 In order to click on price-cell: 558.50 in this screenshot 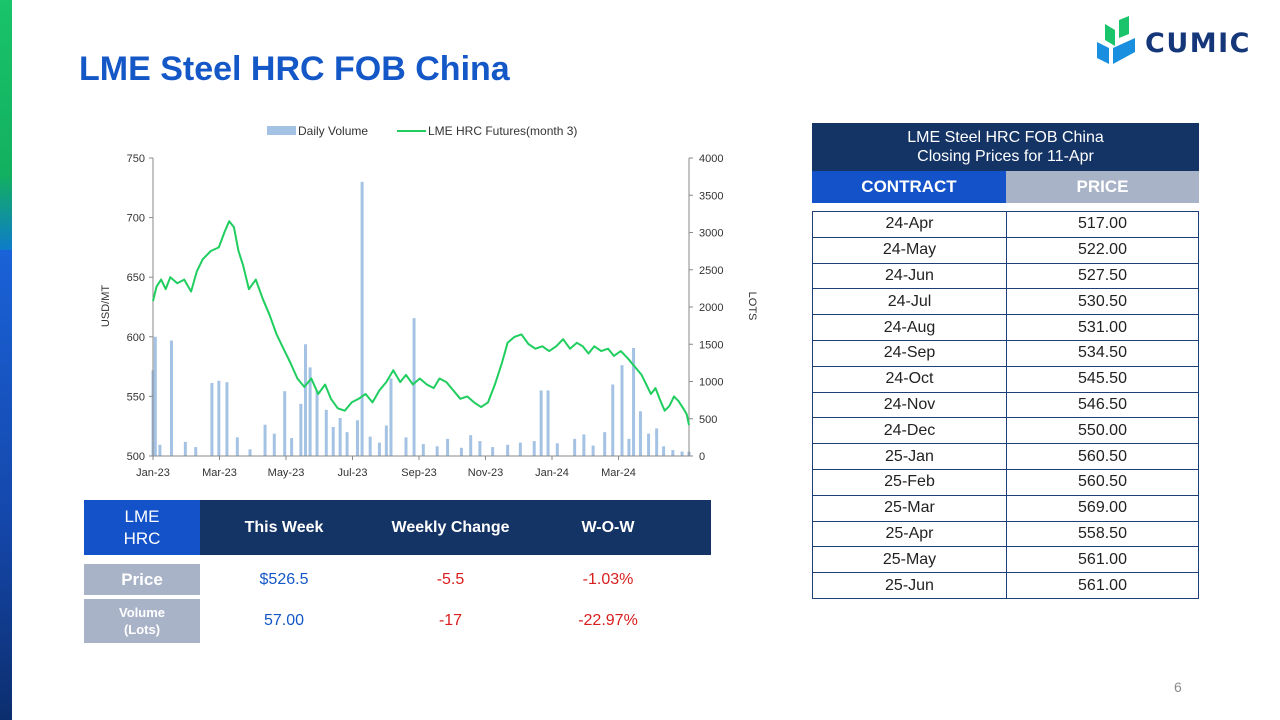, I will do `click(1102, 534)`.